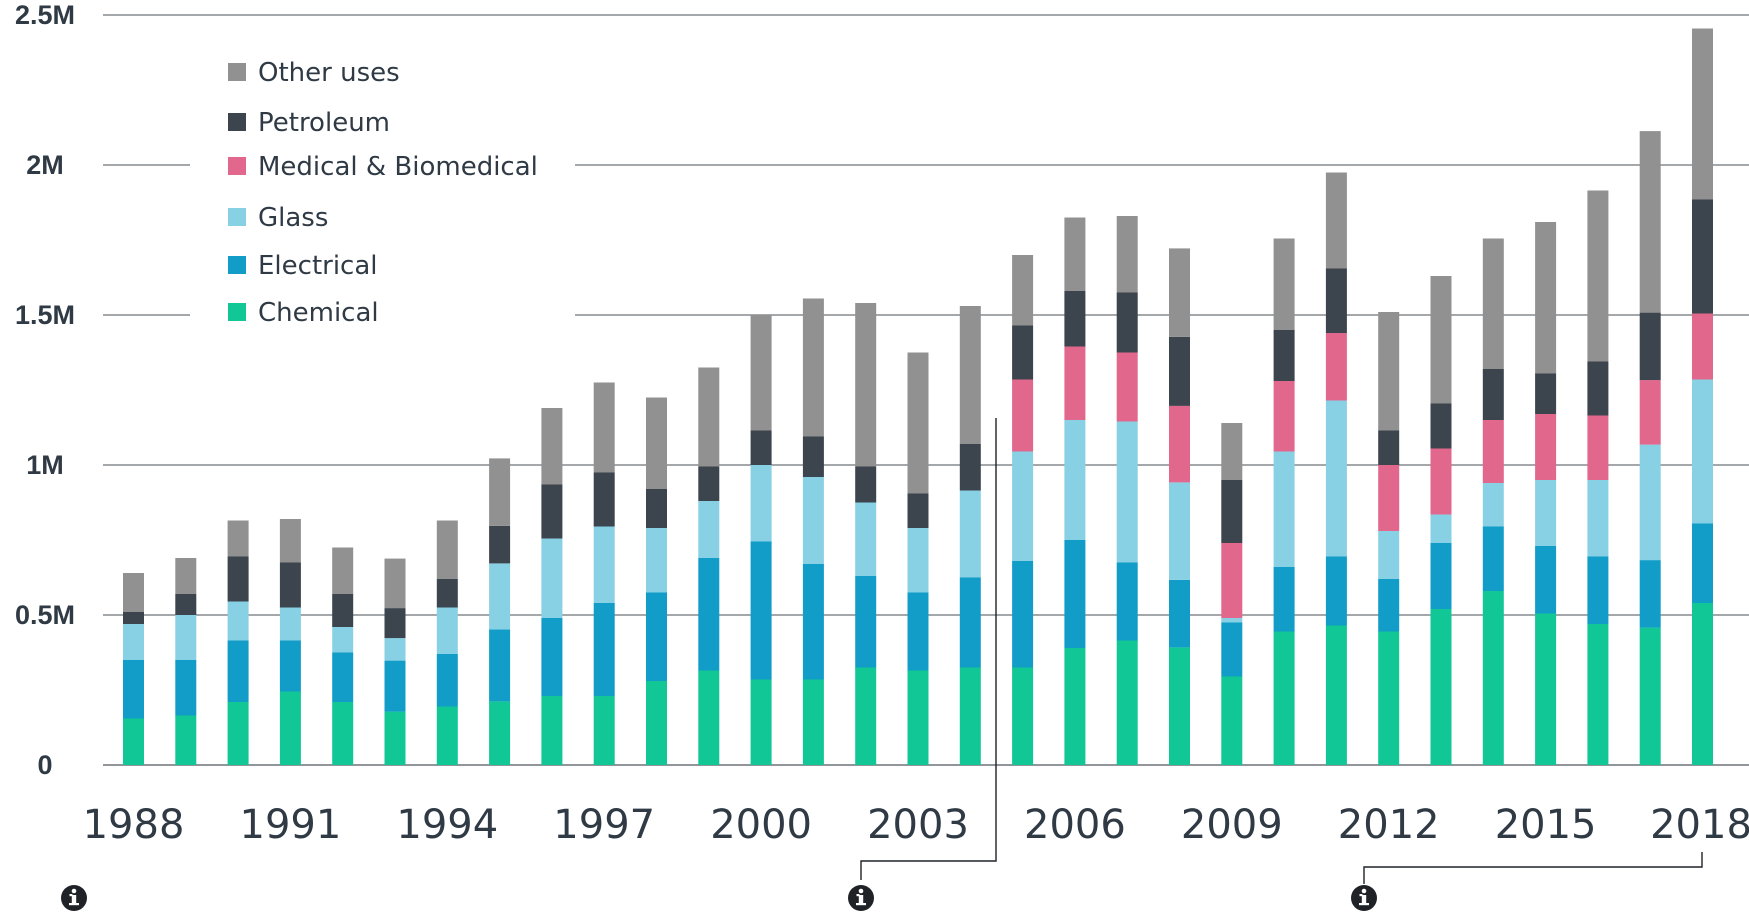 This screenshot has height=914, width=1749. I want to click on bar-segment-chemical-1992, so click(343, 733).